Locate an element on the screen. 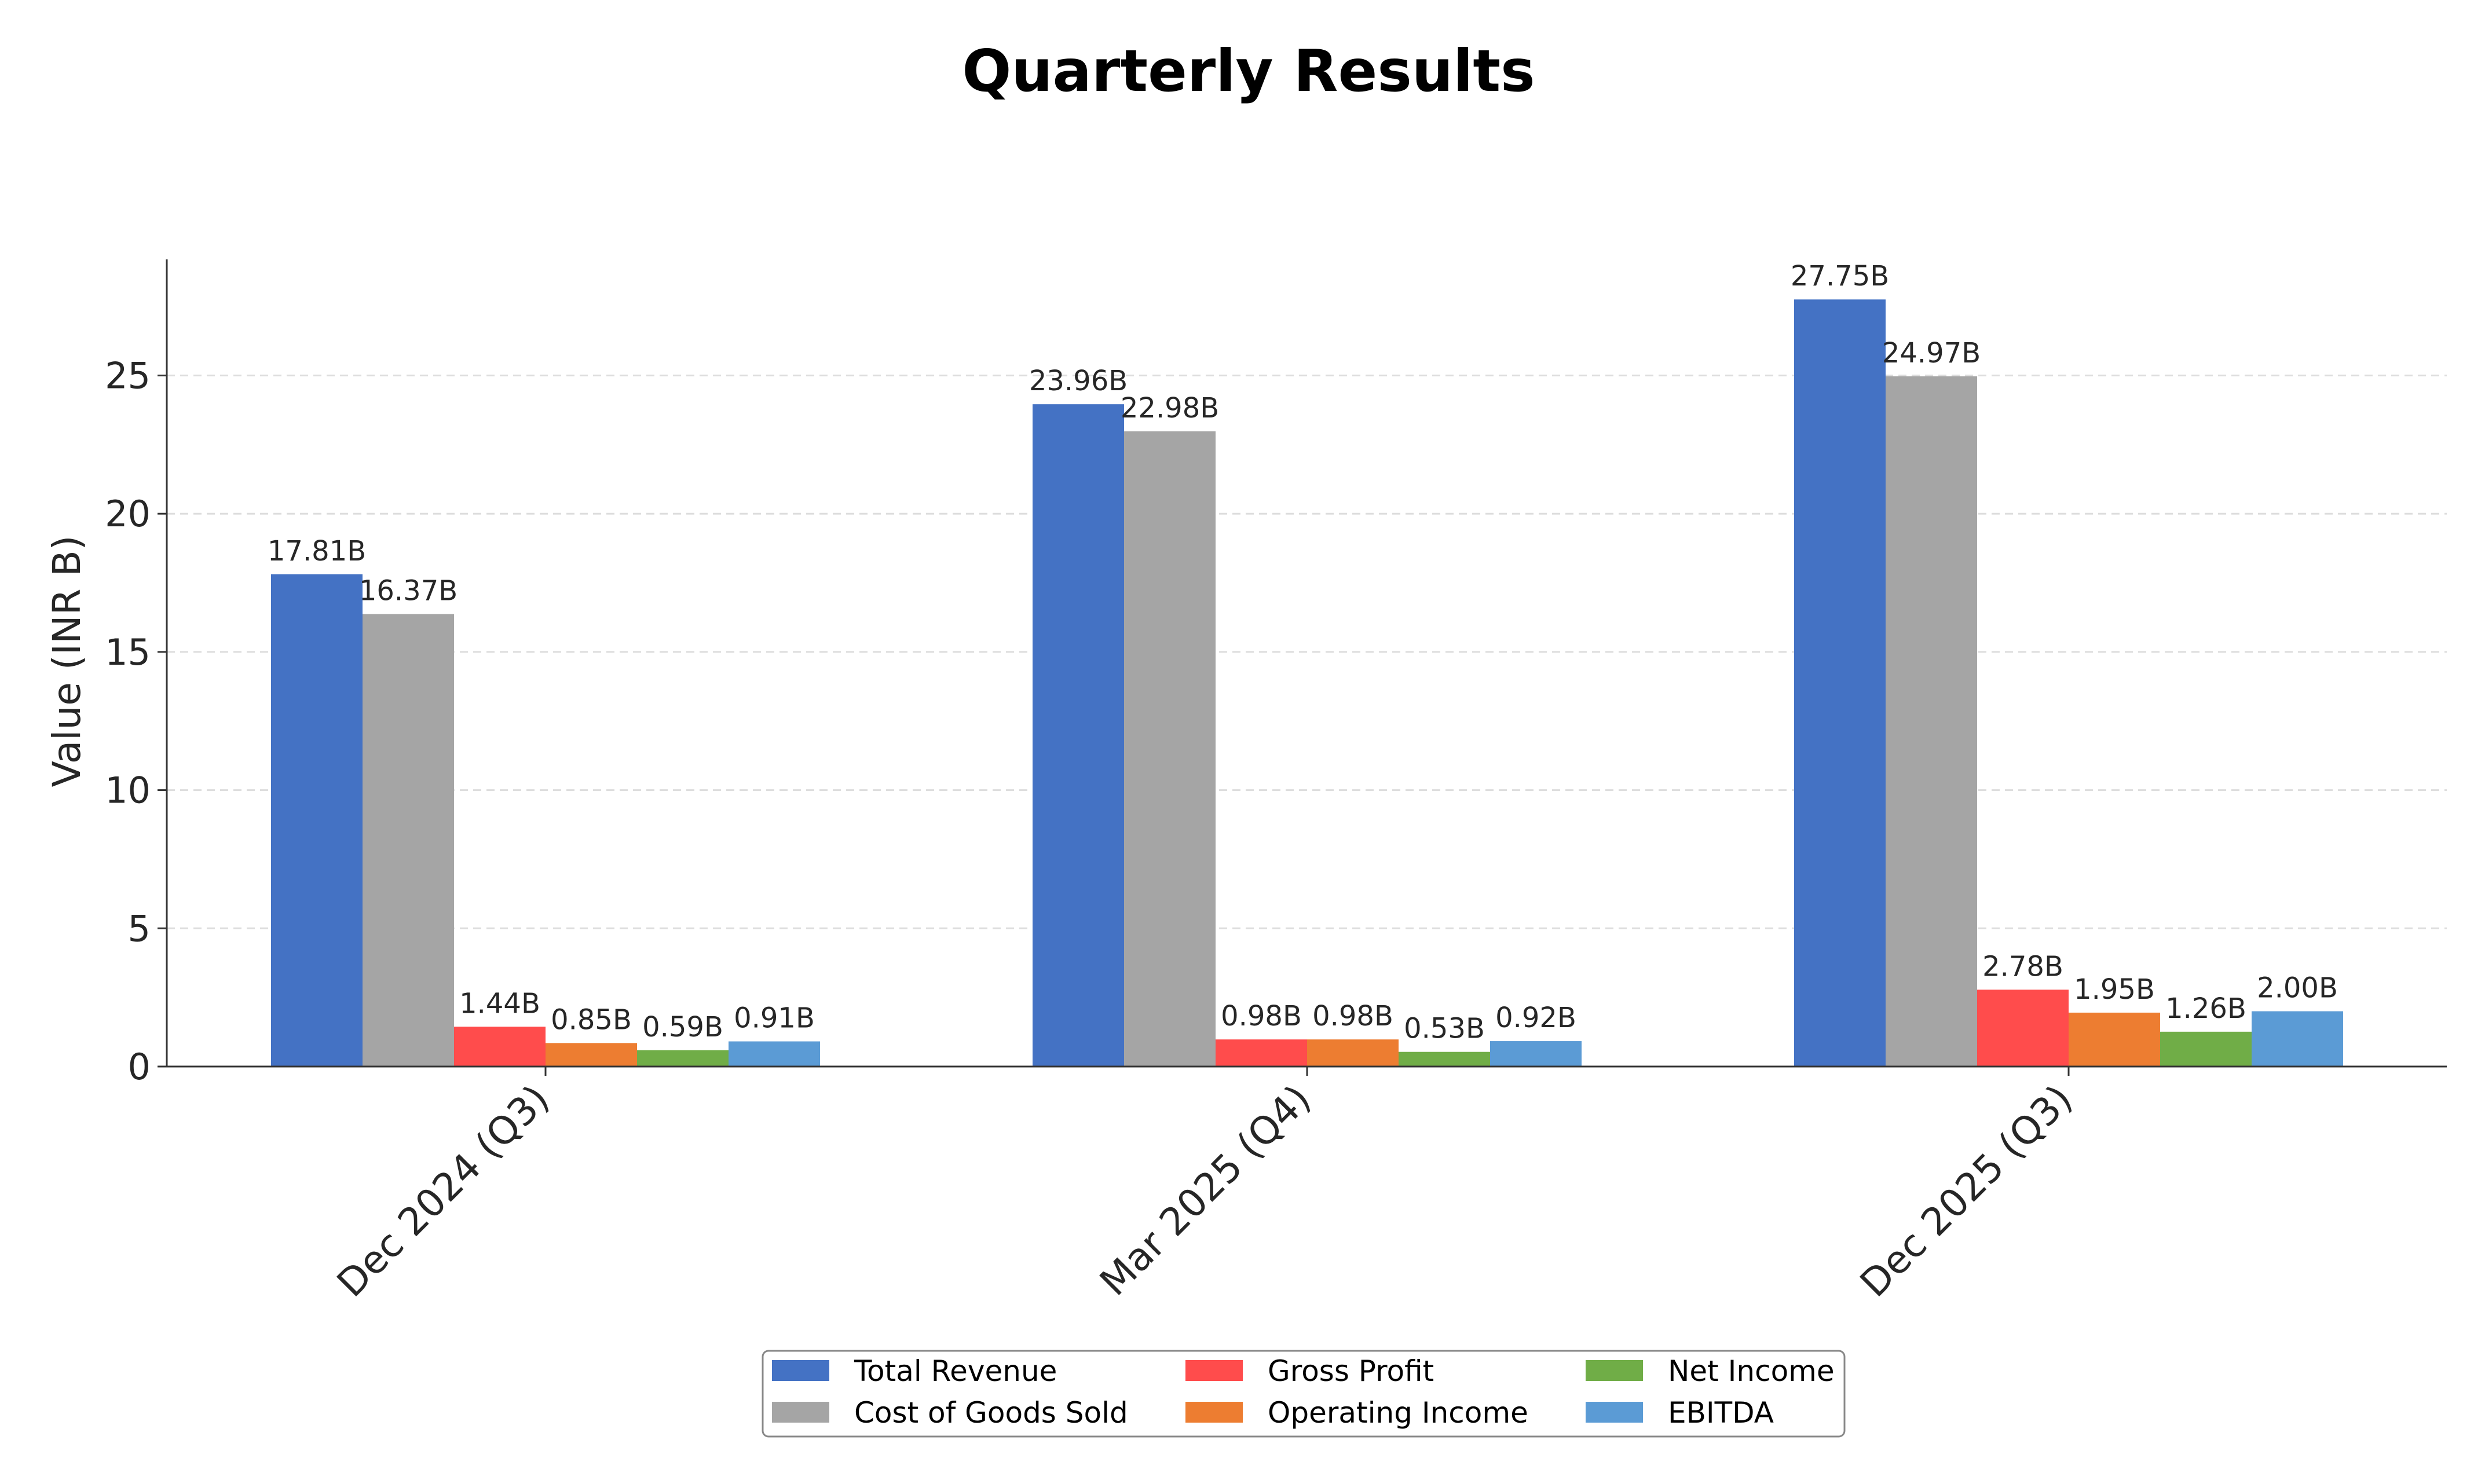 Image resolution: width=2485 pixels, height=1484 pixels. x-tick-label: Dec 2024 (Q3) is located at coordinates (443, 1191).